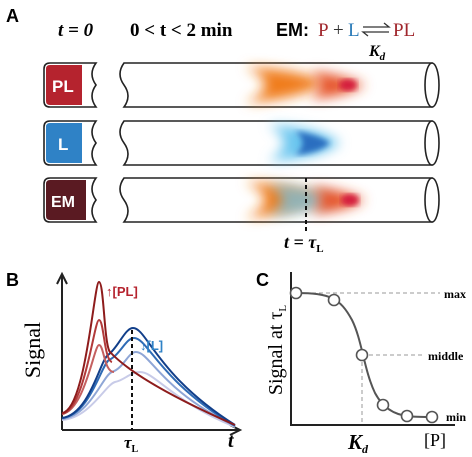 This screenshot has width=472, height=457. I want to click on level-label: middle, so click(446, 356).